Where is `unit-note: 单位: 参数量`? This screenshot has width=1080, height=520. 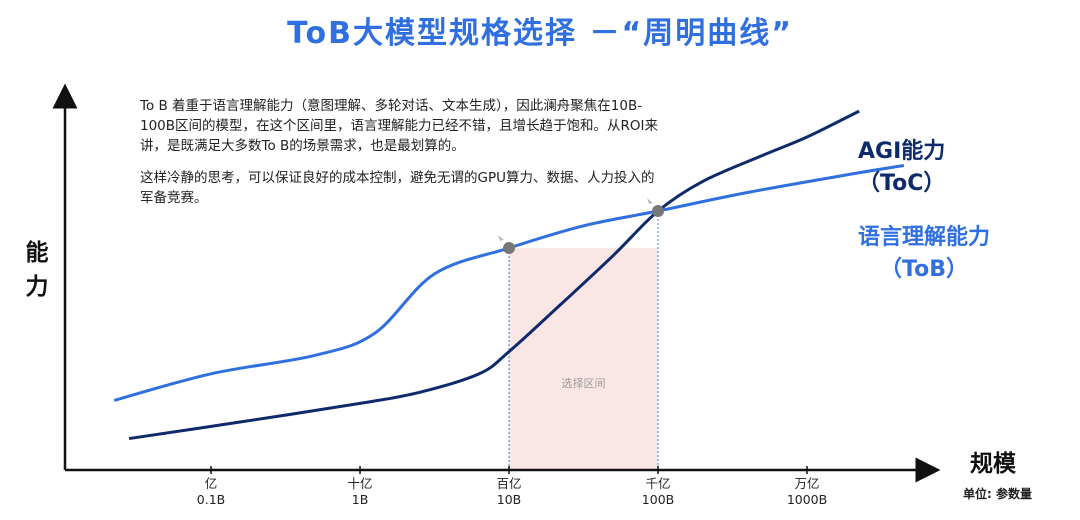
unit-note: 单位: 参数量 is located at coordinates (997, 494).